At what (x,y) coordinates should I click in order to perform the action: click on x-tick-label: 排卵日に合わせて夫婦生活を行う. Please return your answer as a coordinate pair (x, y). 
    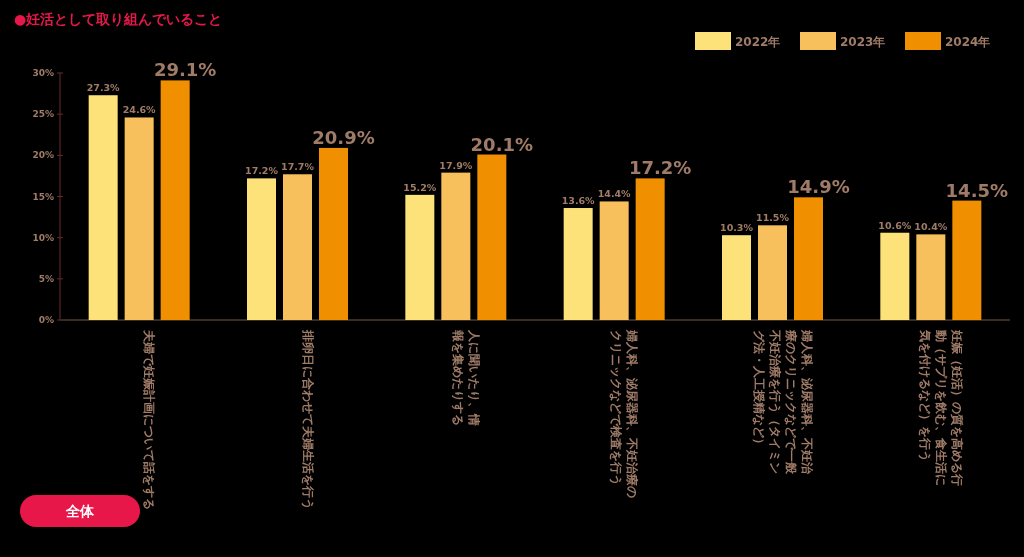
    Looking at the image, I should click on (307, 419).